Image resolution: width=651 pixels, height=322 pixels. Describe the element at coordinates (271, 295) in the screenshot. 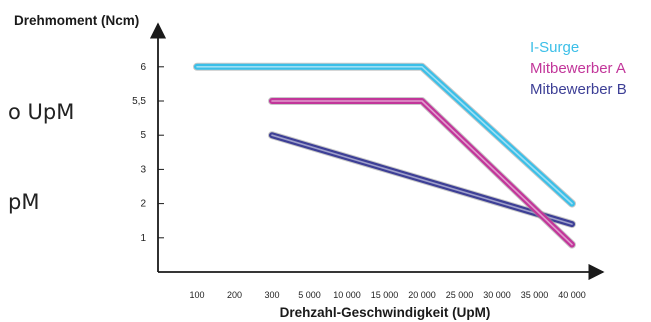

I see `x-tick-label: 300` at that location.